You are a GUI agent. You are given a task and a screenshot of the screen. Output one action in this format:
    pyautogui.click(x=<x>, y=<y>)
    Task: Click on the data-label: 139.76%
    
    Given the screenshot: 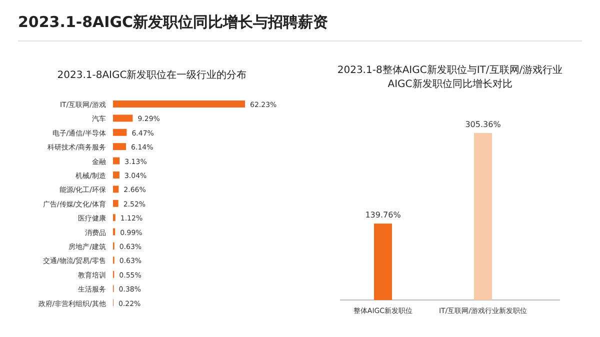 What is the action you would take?
    pyautogui.click(x=383, y=215)
    